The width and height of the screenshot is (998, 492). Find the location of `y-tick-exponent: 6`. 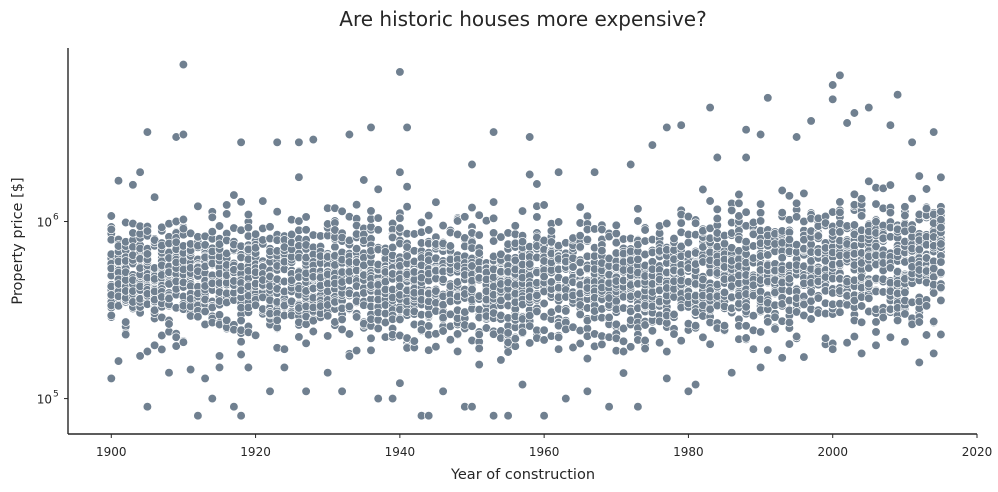

y-tick-exponent: 6 is located at coordinates (56, 218).